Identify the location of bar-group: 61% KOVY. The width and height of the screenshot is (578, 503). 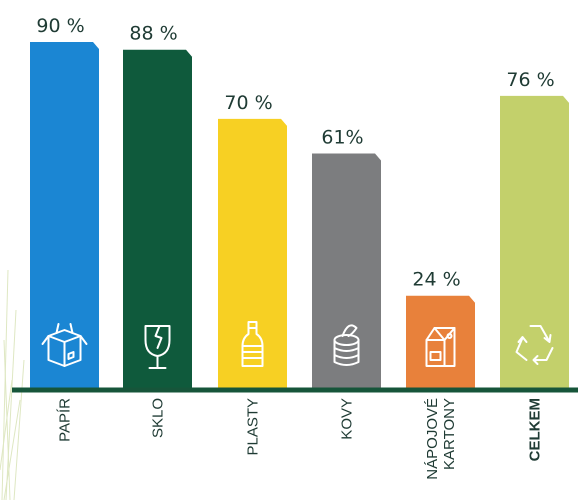
(346, 283).